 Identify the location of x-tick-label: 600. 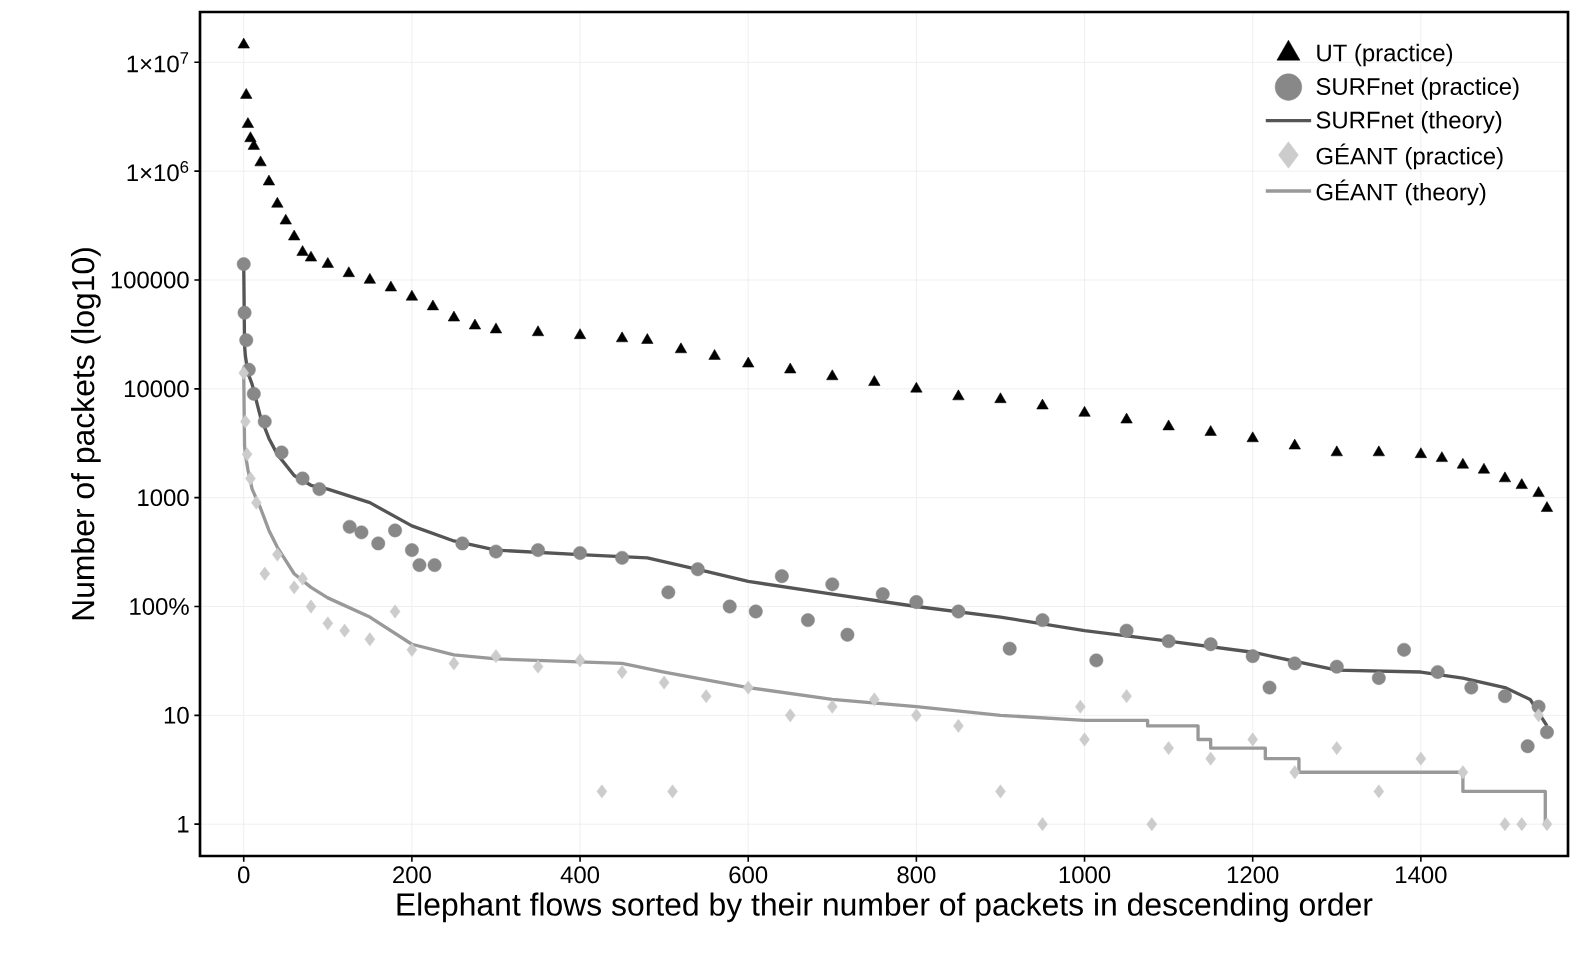
(748, 875).